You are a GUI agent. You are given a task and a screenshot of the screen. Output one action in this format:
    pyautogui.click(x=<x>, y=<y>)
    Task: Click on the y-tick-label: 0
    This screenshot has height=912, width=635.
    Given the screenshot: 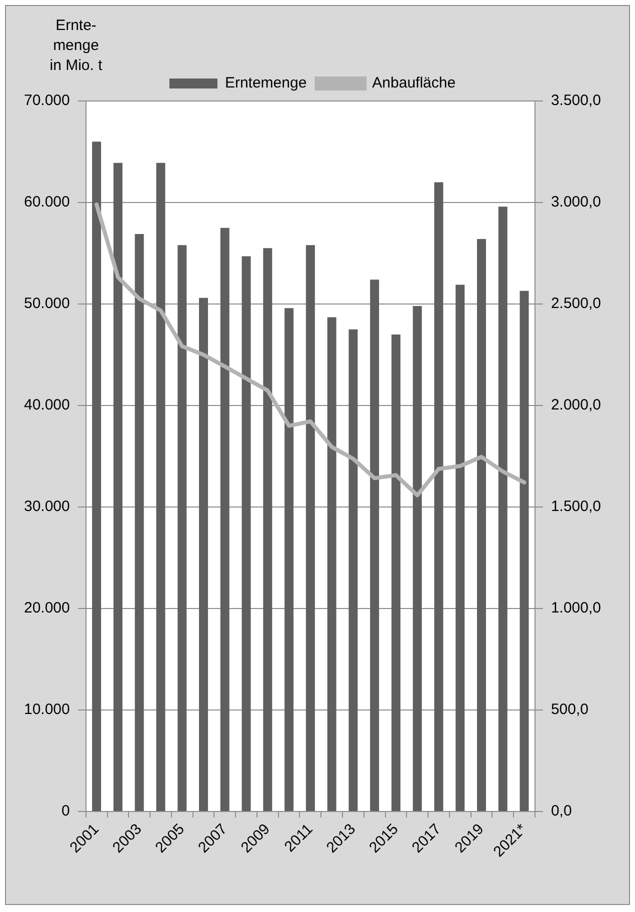 What is the action you would take?
    pyautogui.click(x=66, y=811)
    